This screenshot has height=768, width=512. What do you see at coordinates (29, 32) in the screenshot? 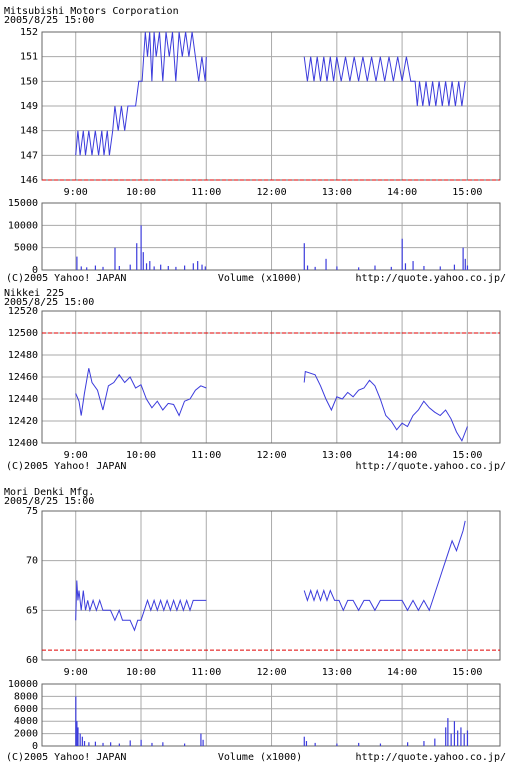
I see `y-tick-label: 152` at bounding box center [29, 32].